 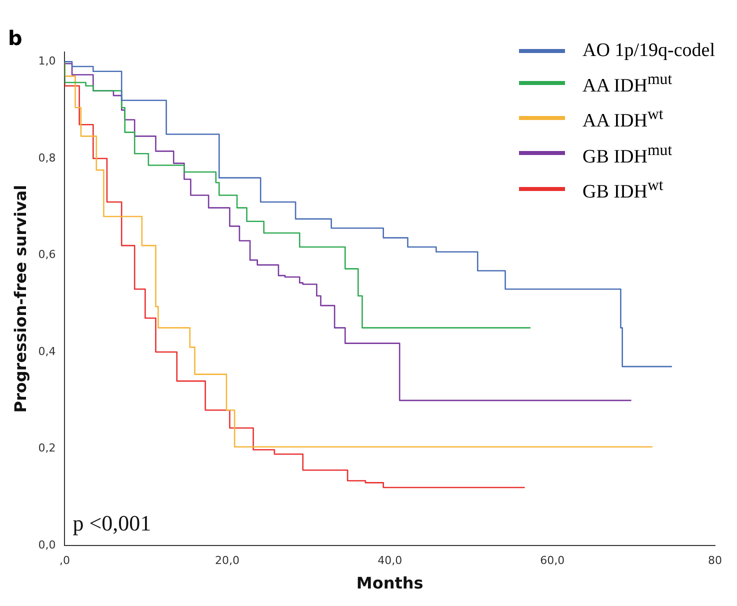 I want to click on x-tick-label: 80, so click(x=715, y=561).